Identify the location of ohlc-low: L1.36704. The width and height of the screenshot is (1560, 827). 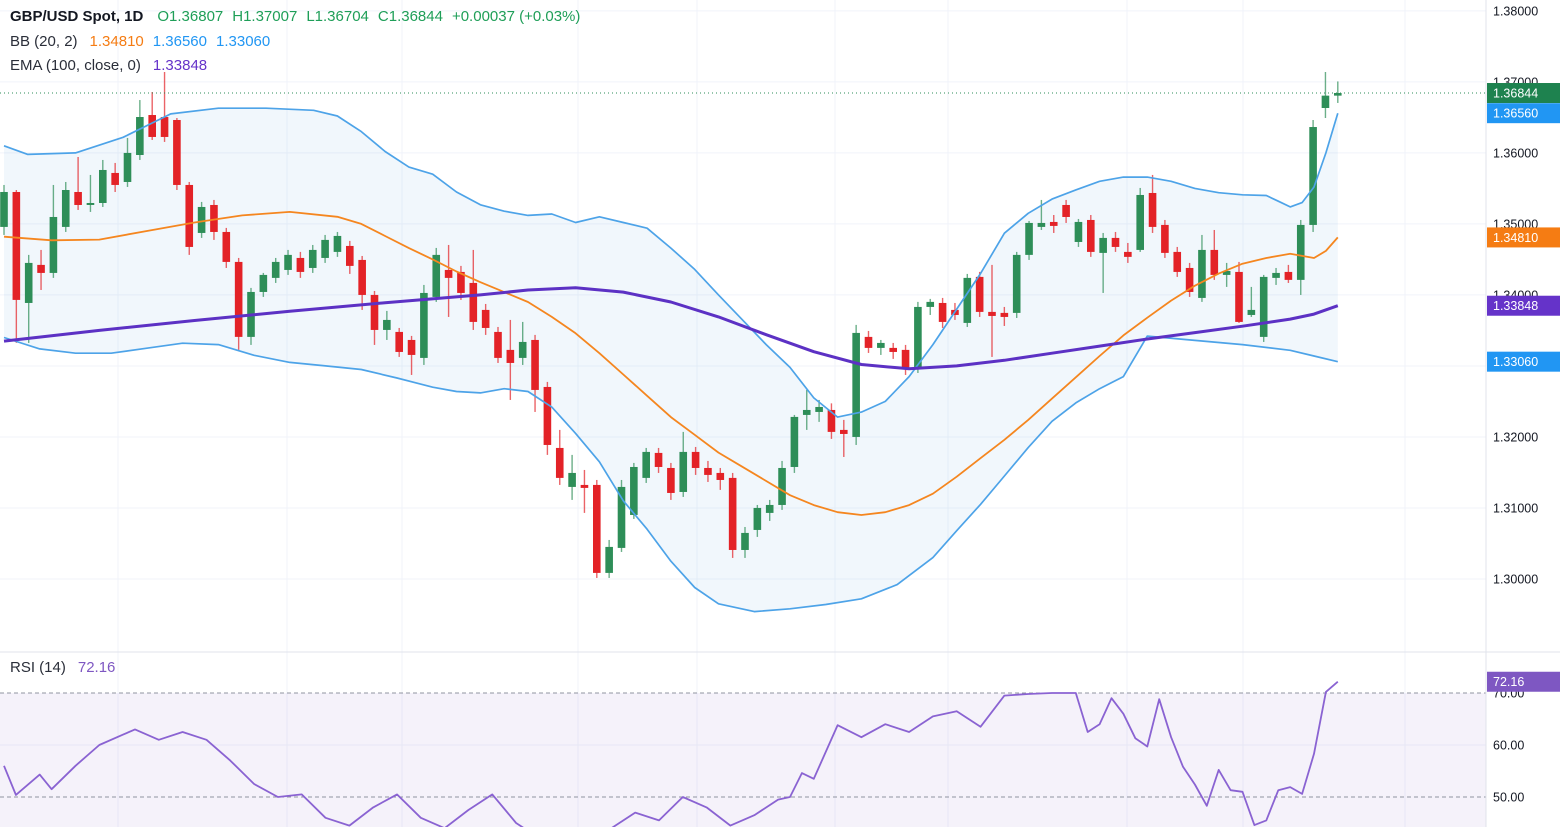
(337, 16).